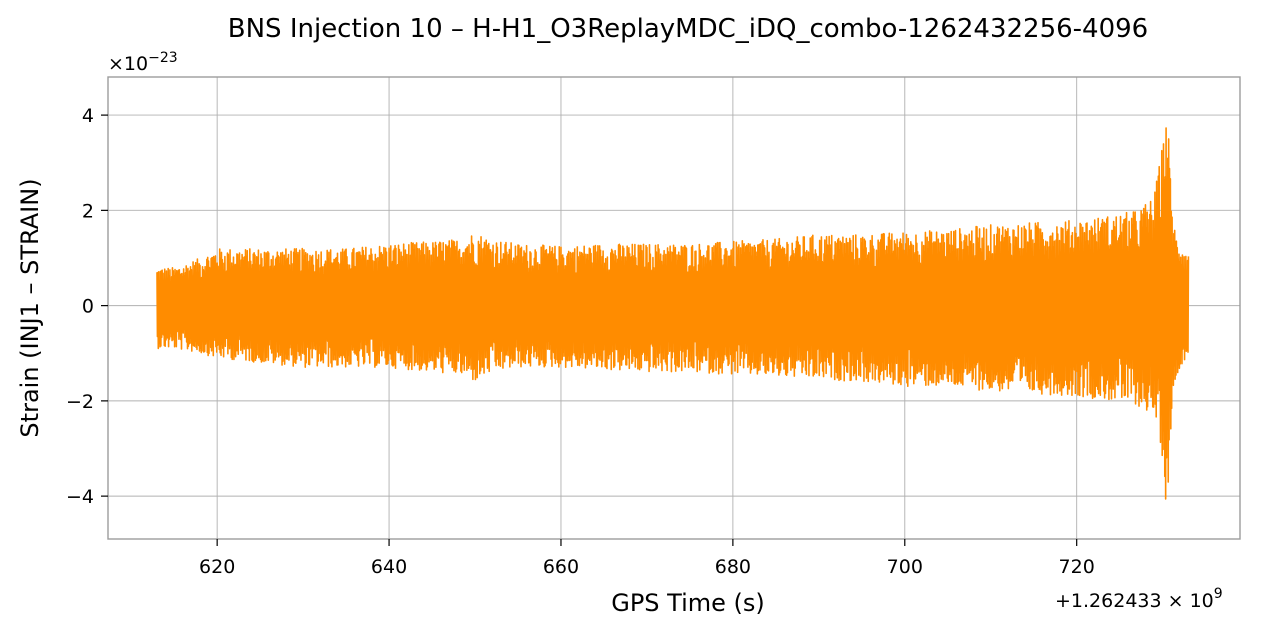 The width and height of the screenshot is (1284, 633). I want to click on x-tick-label: 720, so click(1077, 567).